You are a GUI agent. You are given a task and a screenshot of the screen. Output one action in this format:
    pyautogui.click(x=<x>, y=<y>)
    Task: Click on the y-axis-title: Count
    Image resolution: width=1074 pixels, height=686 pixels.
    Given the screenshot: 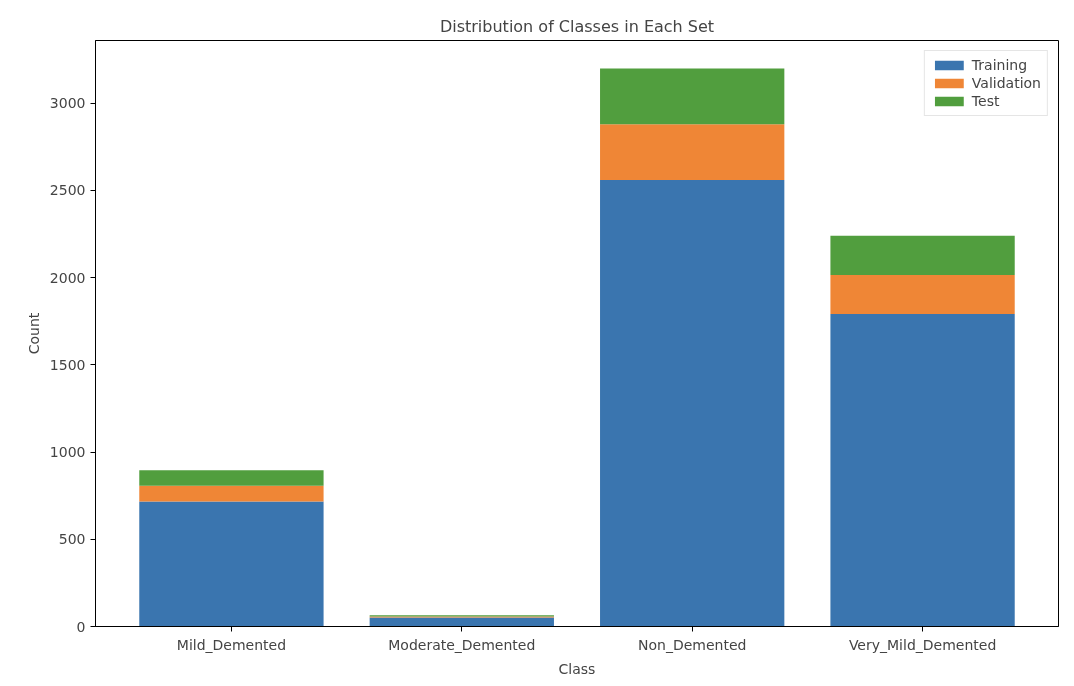 What is the action you would take?
    pyautogui.click(x=33, y=333)
    